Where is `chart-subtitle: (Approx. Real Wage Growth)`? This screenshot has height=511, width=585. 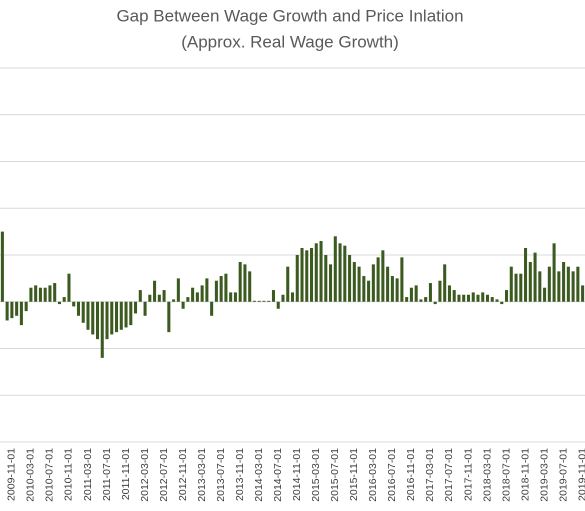 chart-subtitle: (Approx. Real Wage Growth) is located at coordinates (290, 41).